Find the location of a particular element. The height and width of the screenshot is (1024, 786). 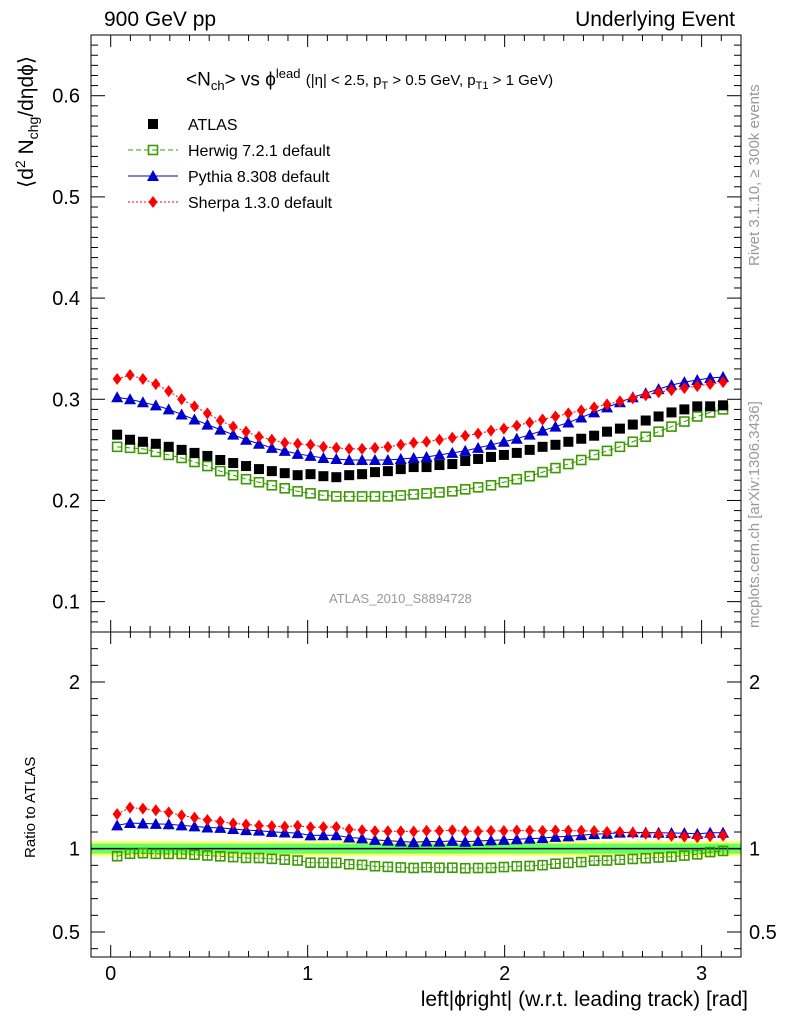

legend-entry-pythia: Pythia 8.308 default is located at coordinates (229, 177).